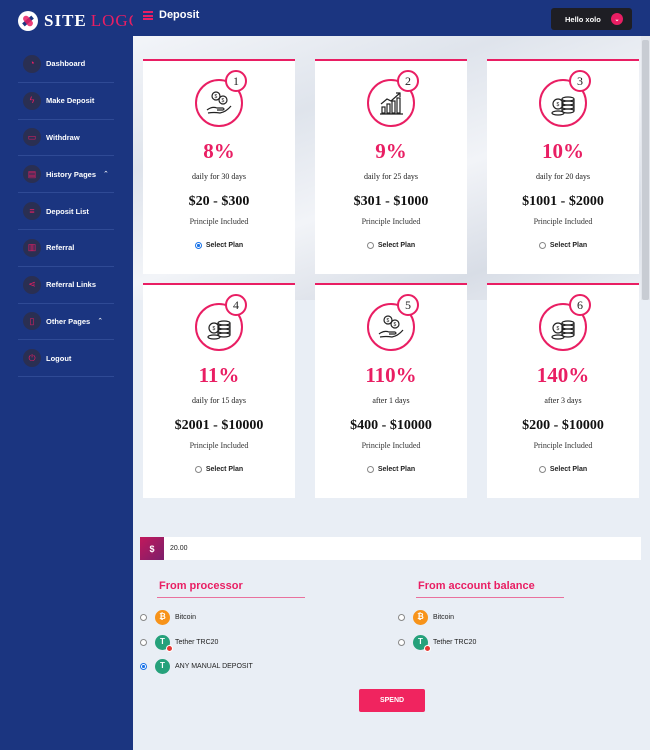 The width and height of the screenshot is (650, 750). Describe the element at coordinates (219, 176) in the screenshot. I see `plan-period: daily for 30 days` at that location.